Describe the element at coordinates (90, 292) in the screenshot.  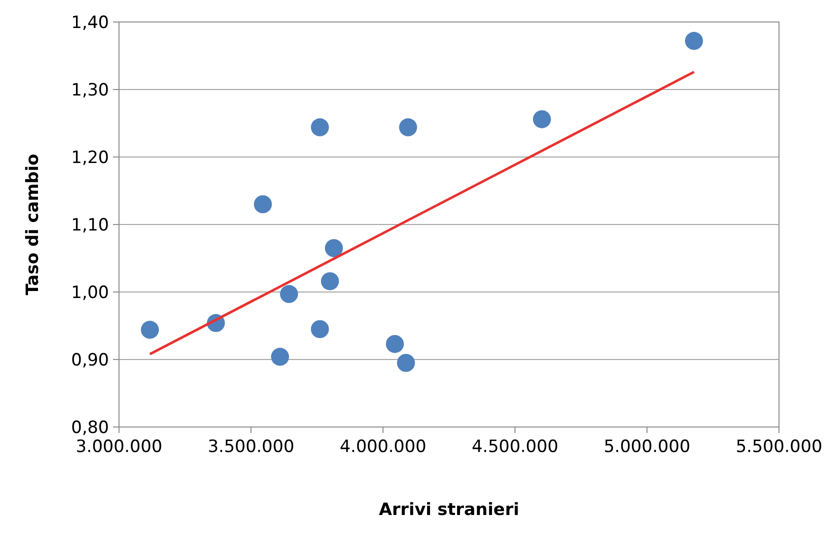
I see `y-tick-label: 1,00` at that location.